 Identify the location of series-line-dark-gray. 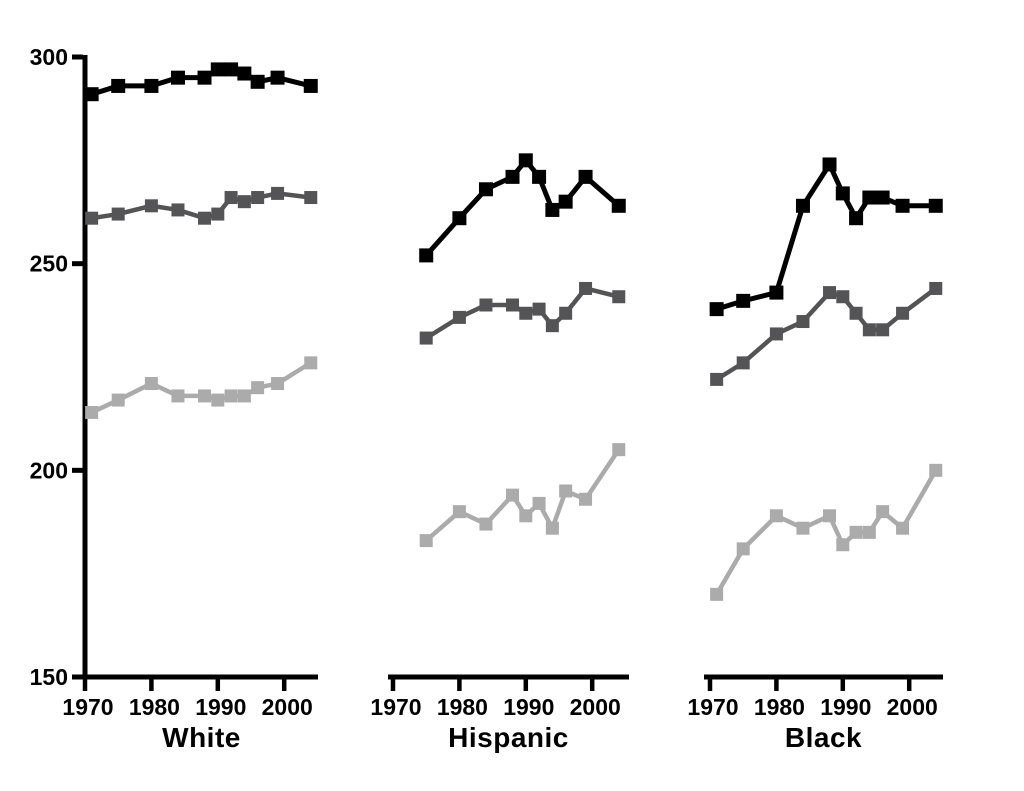
(522, 312).